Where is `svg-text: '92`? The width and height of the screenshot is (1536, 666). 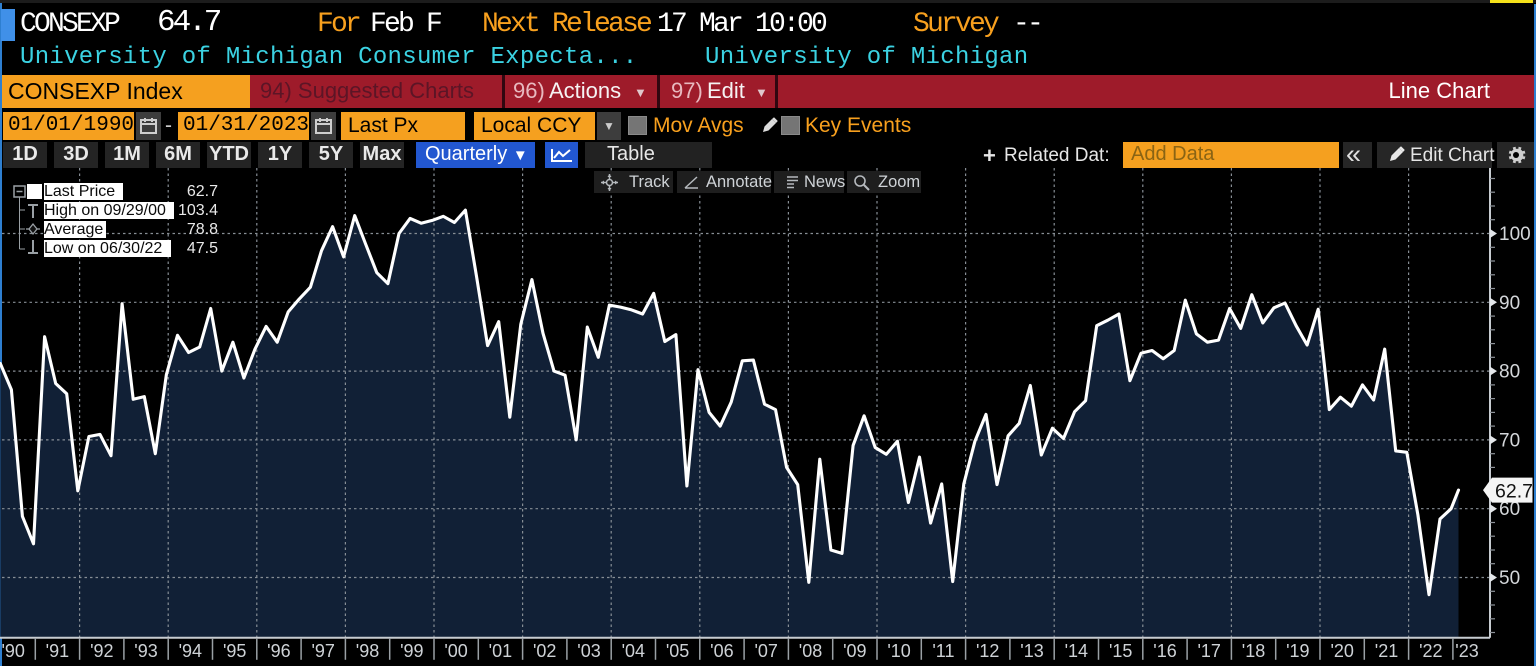 svg-text: '92 is located at coordinates (101, 651).